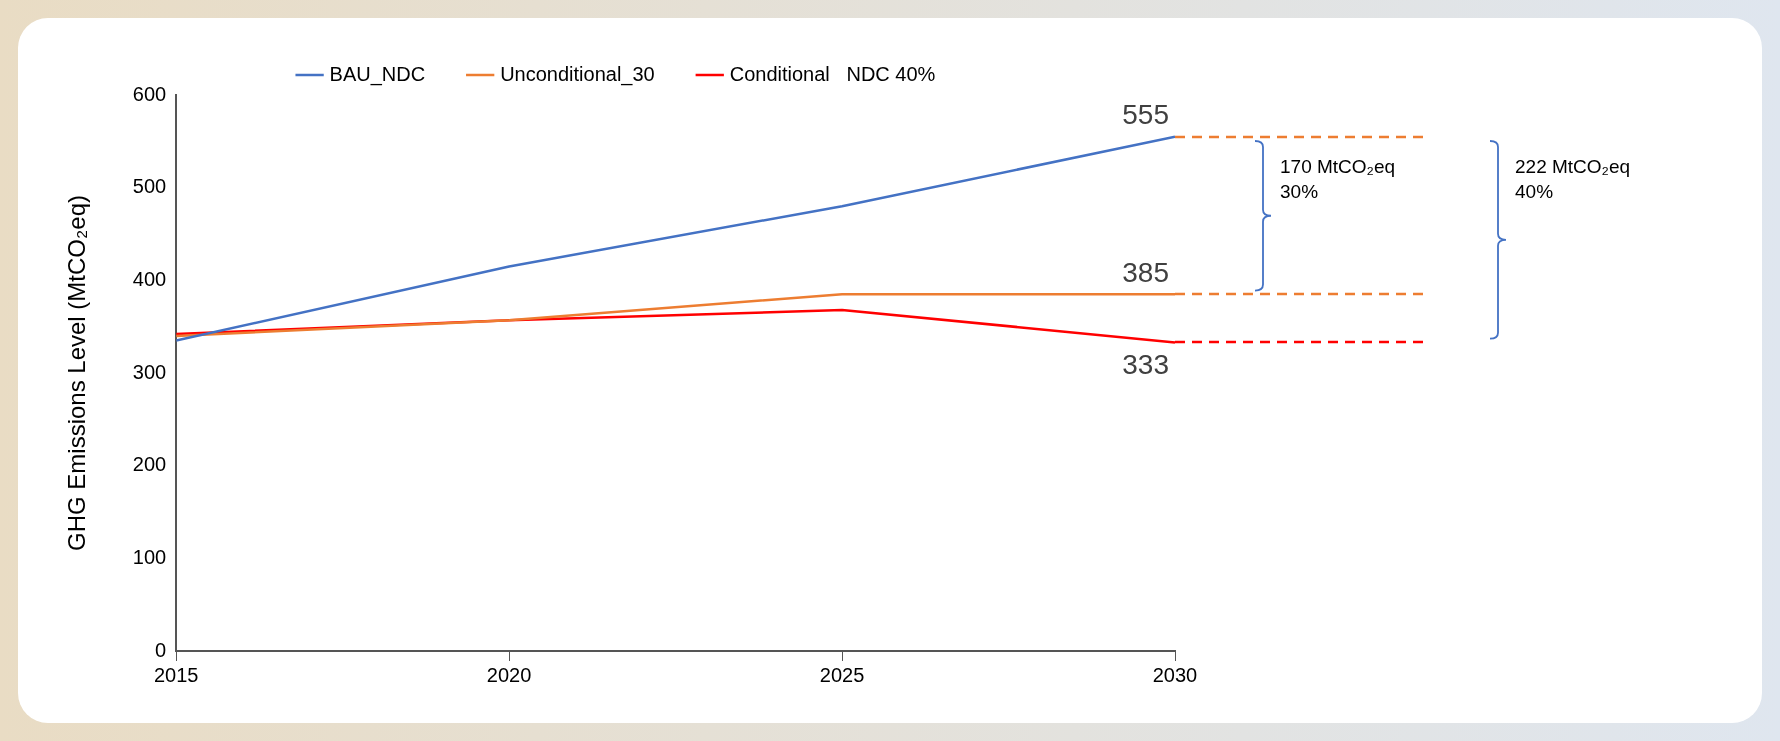  What do you see at coordinates (1573, 179) in the screenshot?
I see `text: 222 MtCO₂eq 40%` at bounding box center [1573, 179].